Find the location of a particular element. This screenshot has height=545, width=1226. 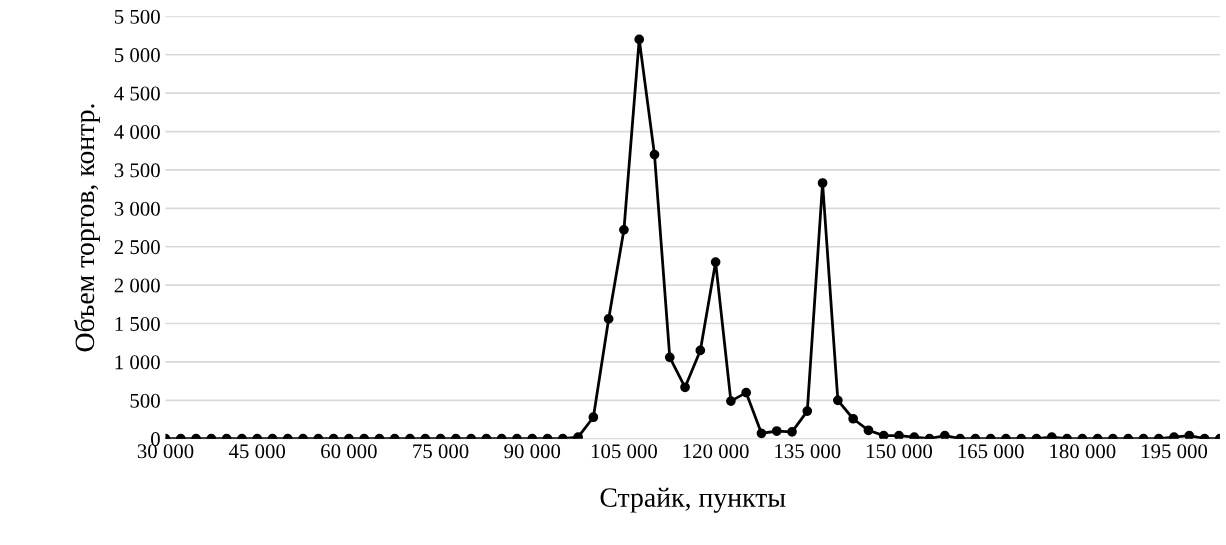

x-tick-label: 105 000 is located at coordinates (624, 451).